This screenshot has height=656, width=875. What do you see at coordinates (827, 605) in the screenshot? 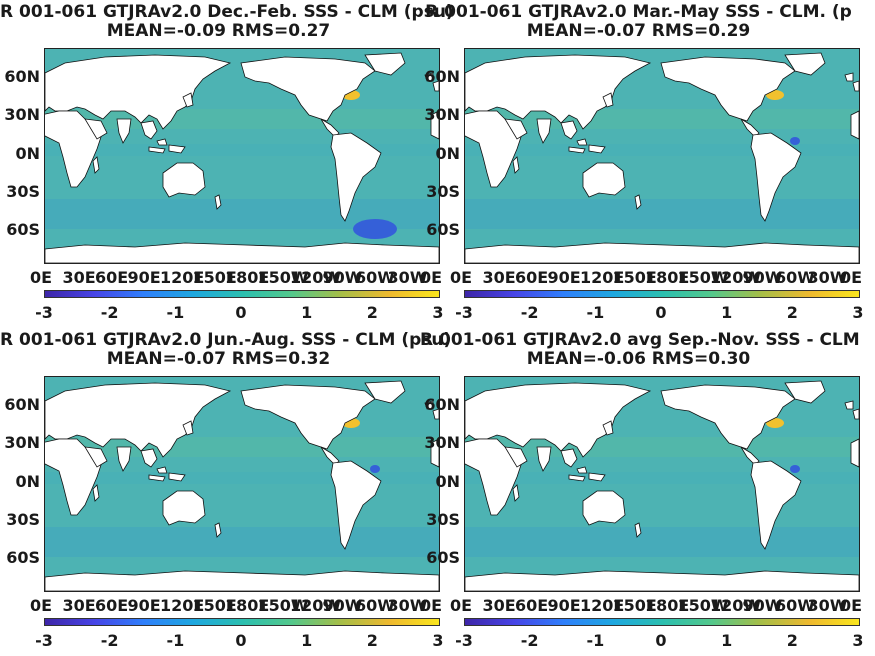
I see `lon-label: 30W` at bounding box center [827, 605].